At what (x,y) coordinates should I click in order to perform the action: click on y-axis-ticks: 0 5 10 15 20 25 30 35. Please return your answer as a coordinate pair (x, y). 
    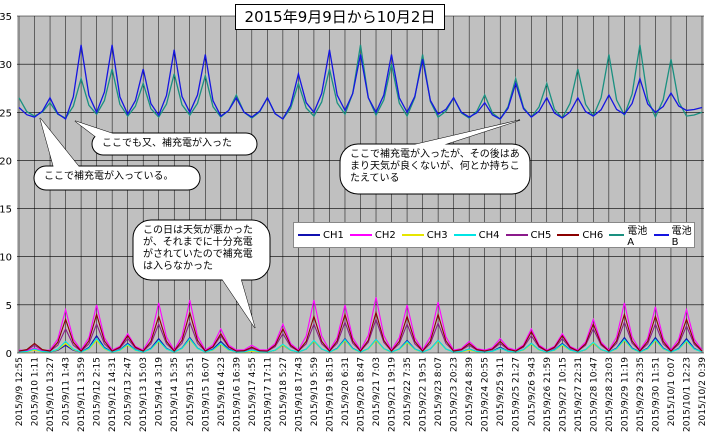
    Looking at the image, I should click on (6, 186).